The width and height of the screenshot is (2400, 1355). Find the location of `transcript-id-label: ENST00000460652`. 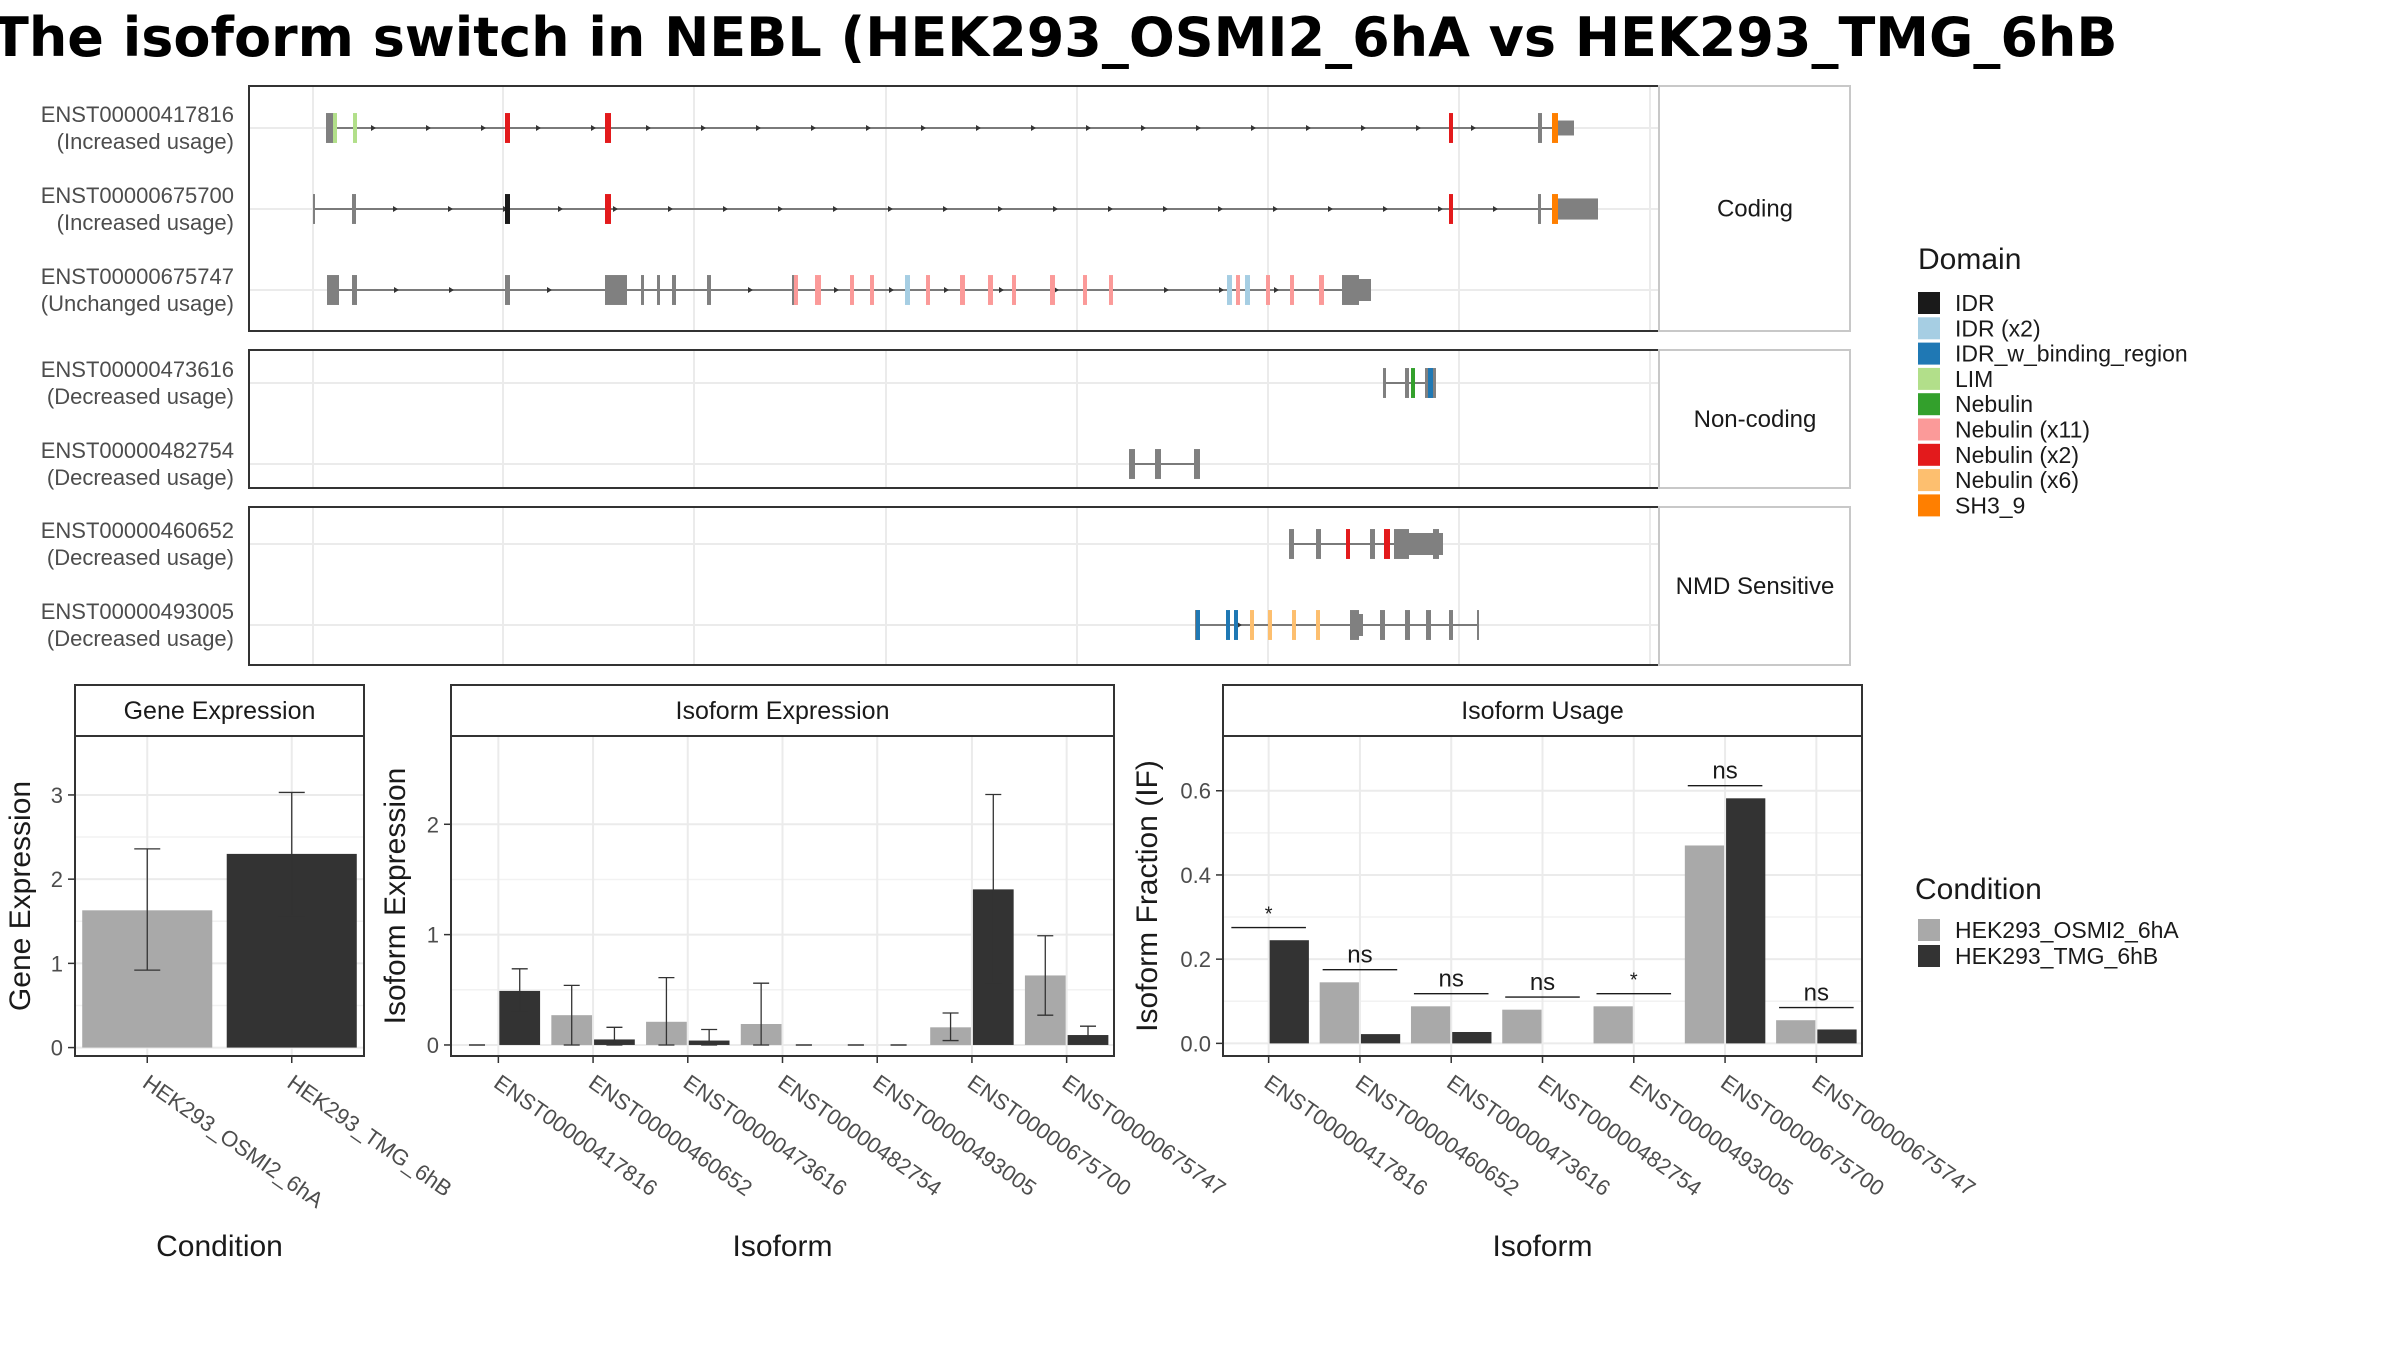

transcript-id-label: ENST00000460652 is located at coordinates (137, 530).